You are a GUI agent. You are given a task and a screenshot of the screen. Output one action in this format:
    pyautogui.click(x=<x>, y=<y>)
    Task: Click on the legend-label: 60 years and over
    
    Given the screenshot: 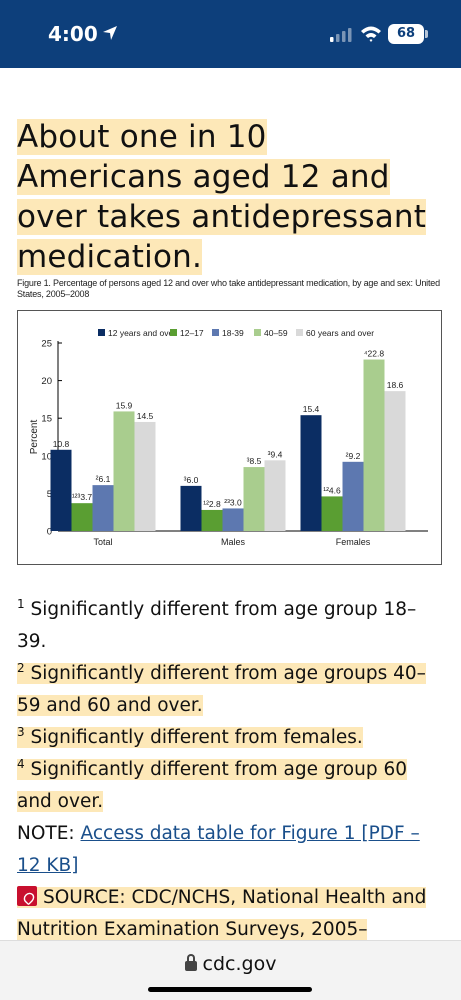 What is the action you would take?
    pyautogui.click(x=340, y=333)
    